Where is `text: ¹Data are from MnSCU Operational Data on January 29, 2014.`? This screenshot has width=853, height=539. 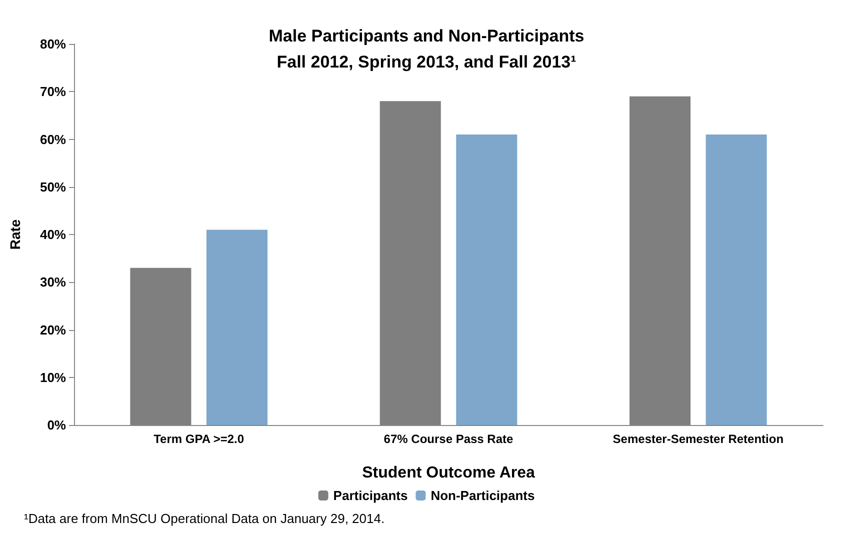
text: ¹Data are from MnSCU Operational Data on January 29, 2014. is located at coordinates (204, 518).